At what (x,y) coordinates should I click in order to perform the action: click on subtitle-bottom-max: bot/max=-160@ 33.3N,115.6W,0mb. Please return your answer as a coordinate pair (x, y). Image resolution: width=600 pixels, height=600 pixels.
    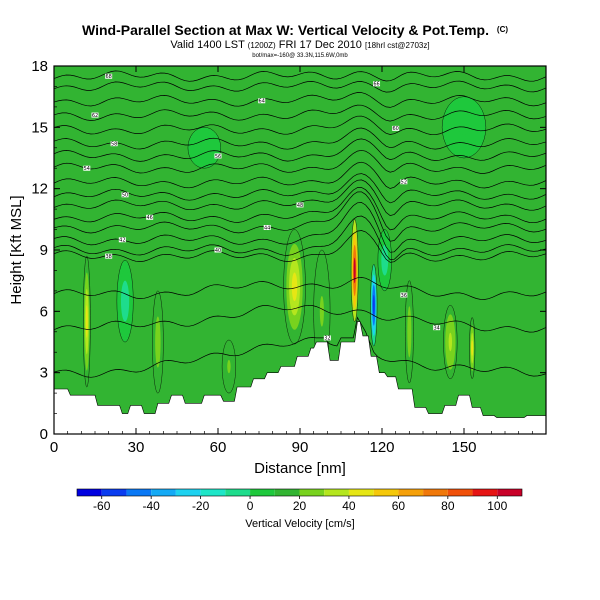
    Looking at the image, I should click on (300, 56).